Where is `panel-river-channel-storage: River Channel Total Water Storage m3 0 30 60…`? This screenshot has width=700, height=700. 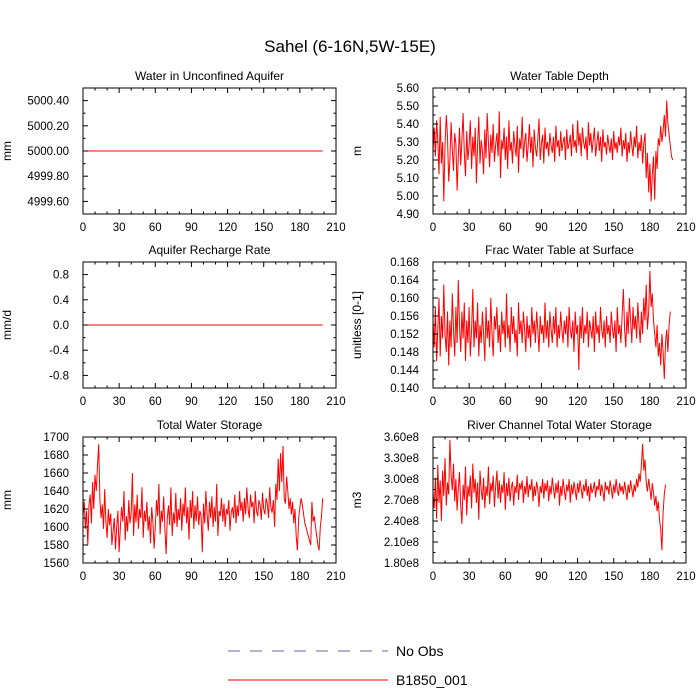 panel-river-channel-storage: River Channel Total Water Storage m3 0 30 60… is located at coordinates (523, 500).